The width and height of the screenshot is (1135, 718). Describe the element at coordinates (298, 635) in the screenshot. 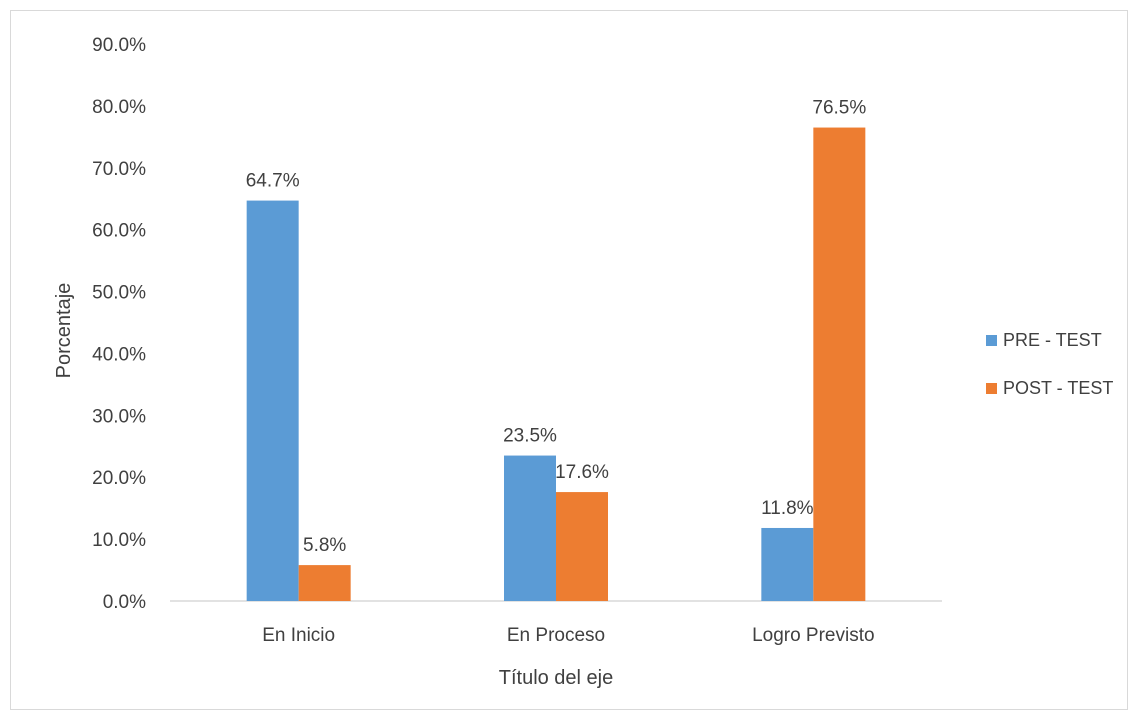

I see `x-tick-label: En Inicio` at that location.